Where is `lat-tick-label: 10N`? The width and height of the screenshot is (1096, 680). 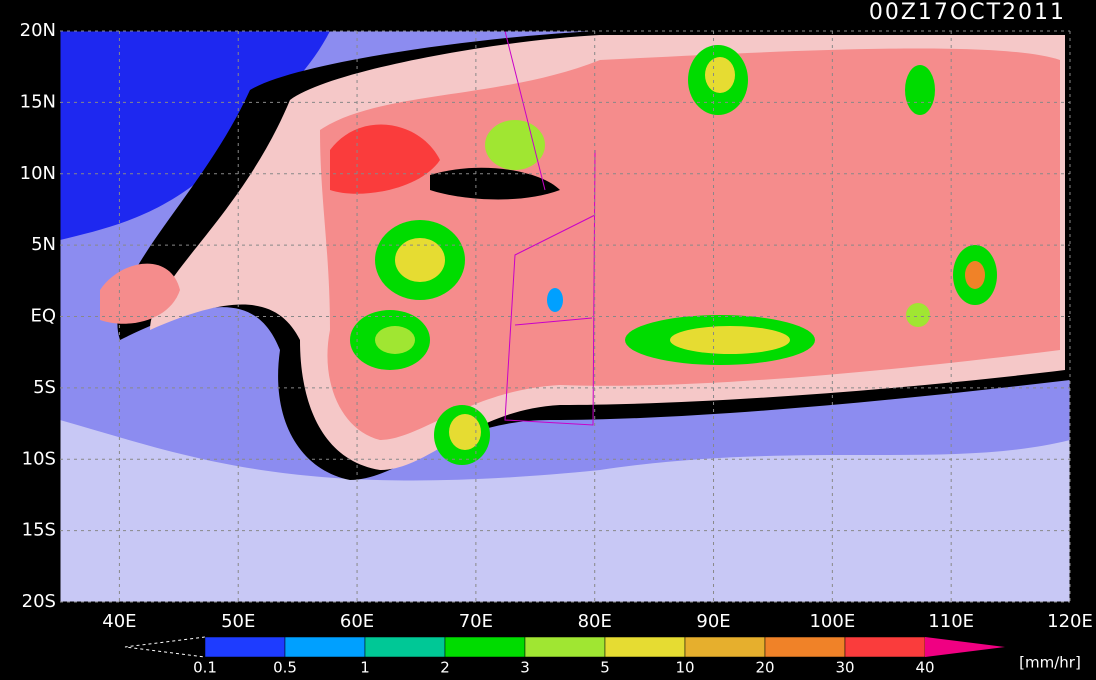
lat-tick-label: 10N is located at coordinates (38, 173).